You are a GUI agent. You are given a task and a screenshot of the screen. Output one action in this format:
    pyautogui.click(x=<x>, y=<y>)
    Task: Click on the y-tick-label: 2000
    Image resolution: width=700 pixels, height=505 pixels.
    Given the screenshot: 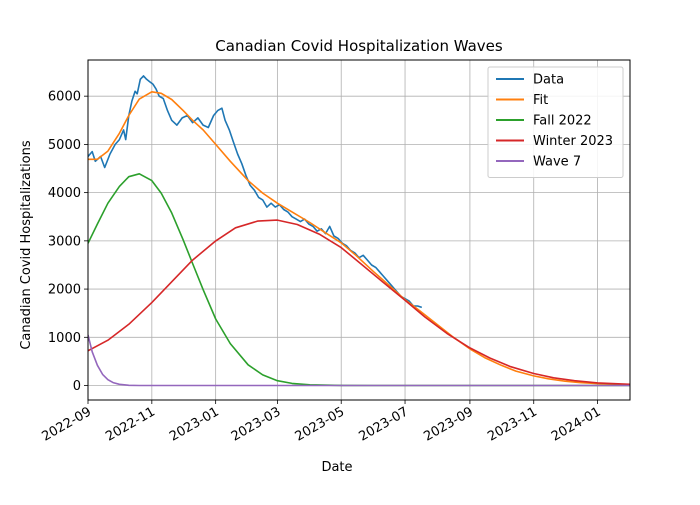 What is the action you would take?
    pyautogui.click(x=64, y=290)
    